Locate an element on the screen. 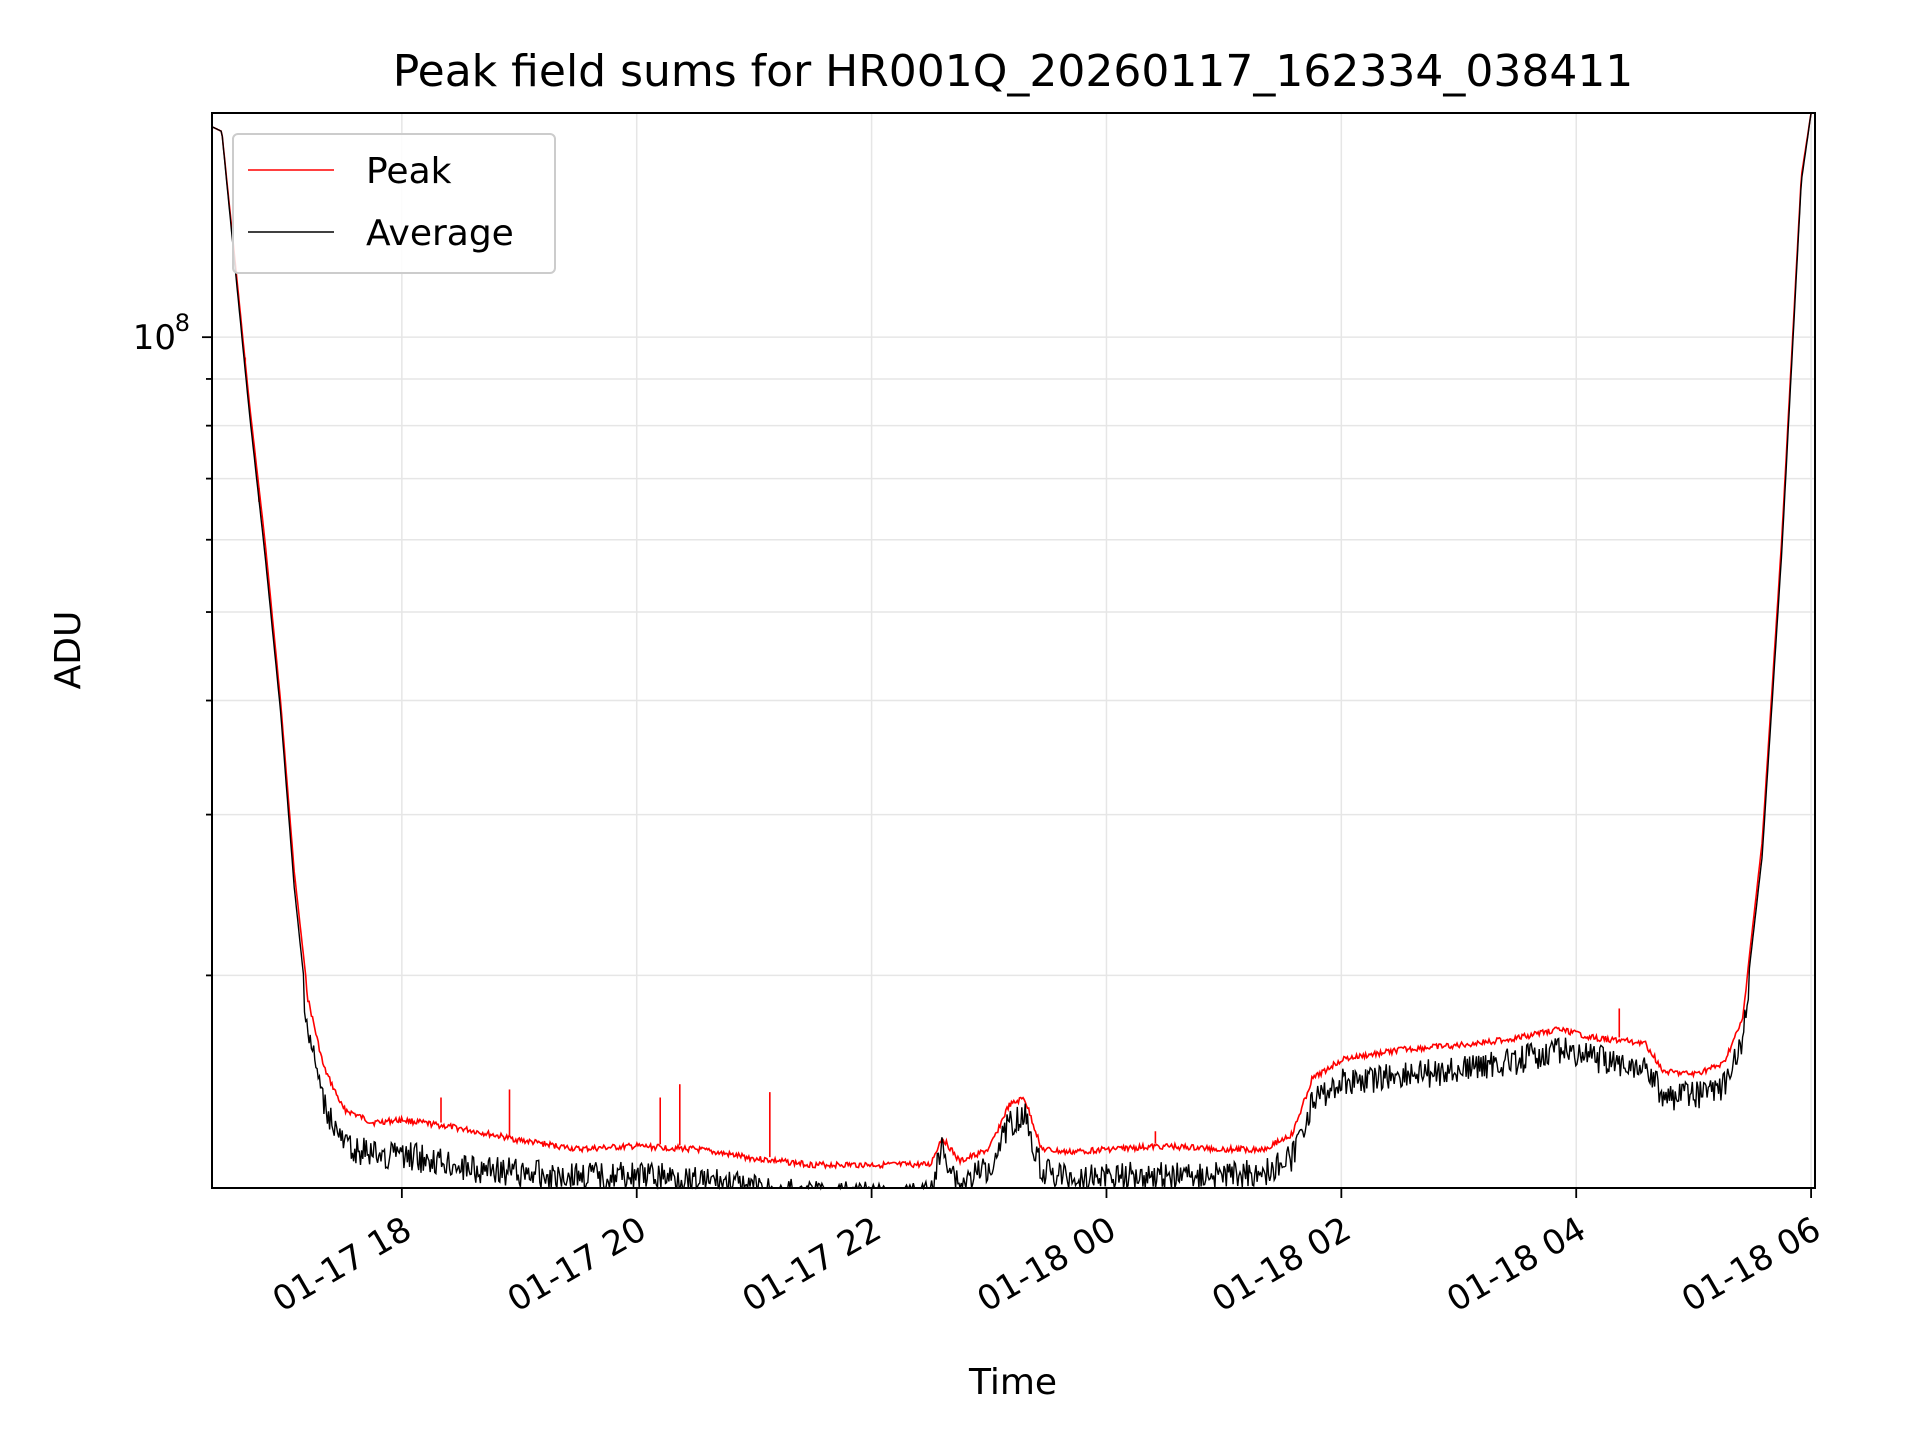  legend-label-peak: Peak is located at coordinates (409, 171).